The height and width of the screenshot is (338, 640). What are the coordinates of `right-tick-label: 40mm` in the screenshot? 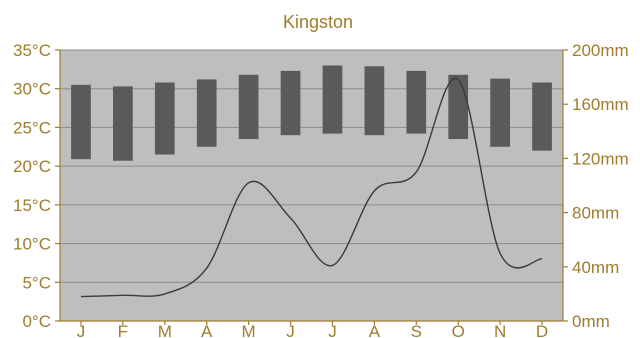 It's located at (595, 267).